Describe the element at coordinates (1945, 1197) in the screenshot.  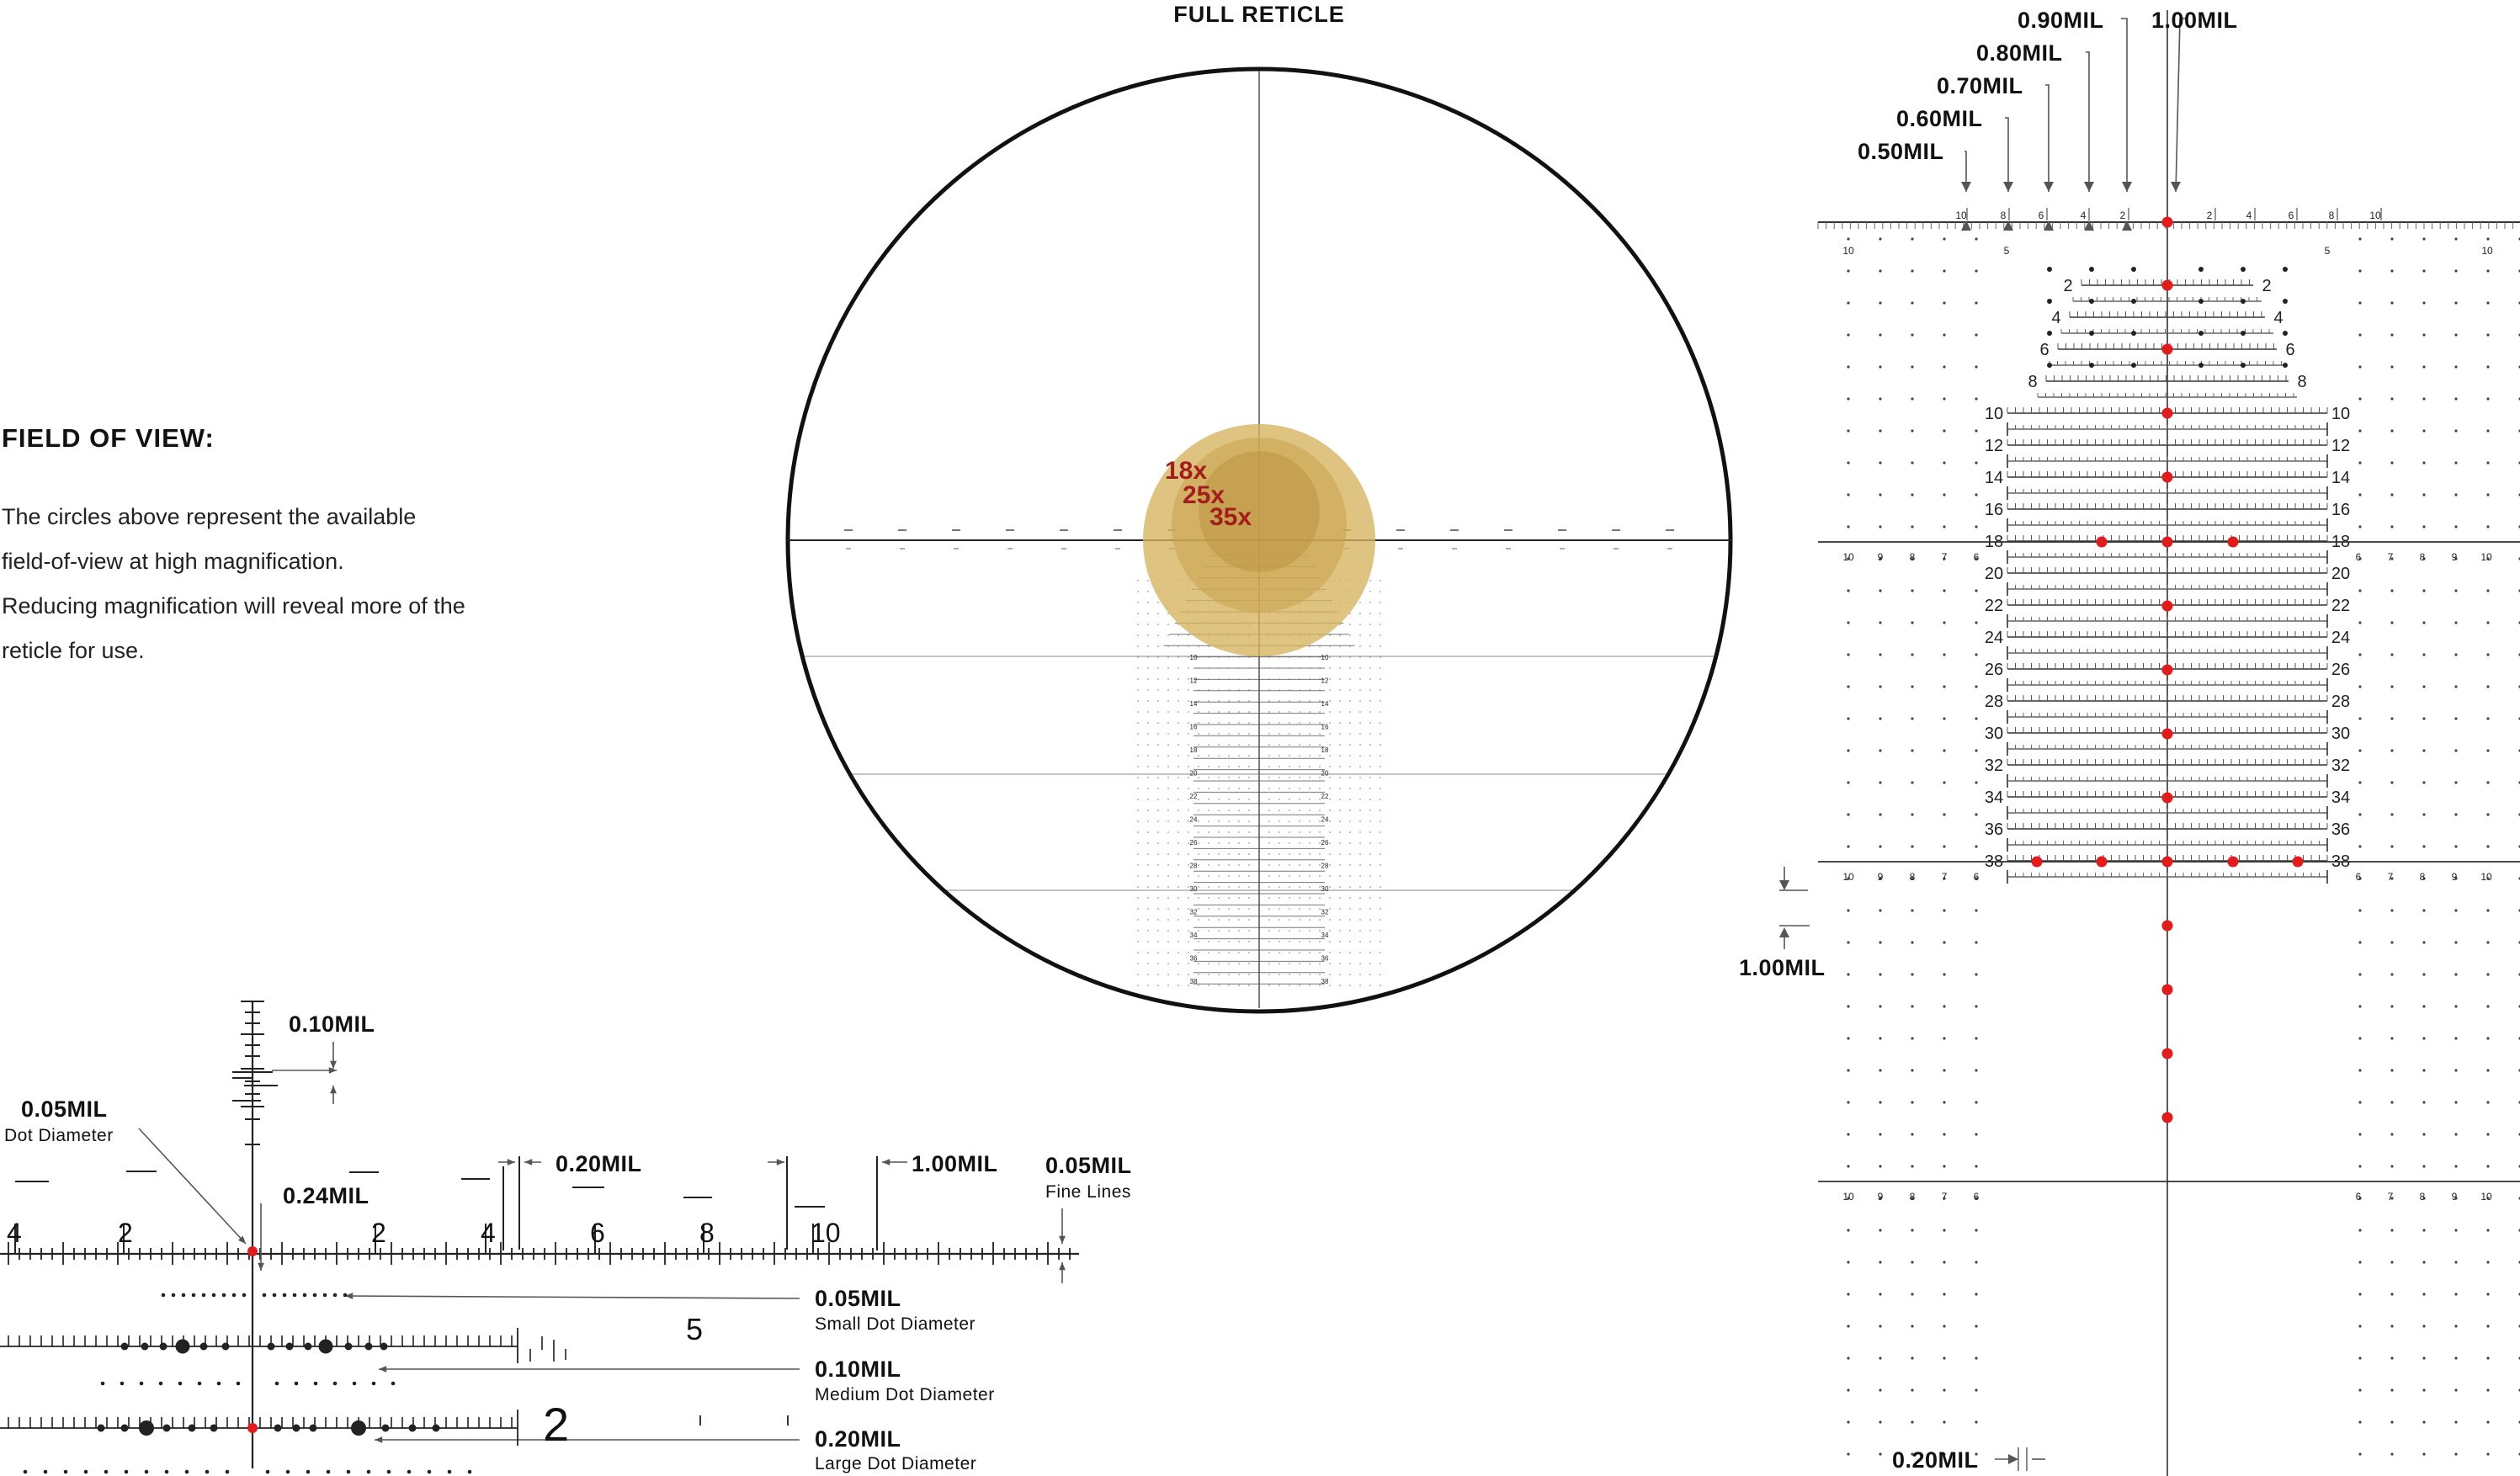
I see `wide-scale-number: 7` at that location.